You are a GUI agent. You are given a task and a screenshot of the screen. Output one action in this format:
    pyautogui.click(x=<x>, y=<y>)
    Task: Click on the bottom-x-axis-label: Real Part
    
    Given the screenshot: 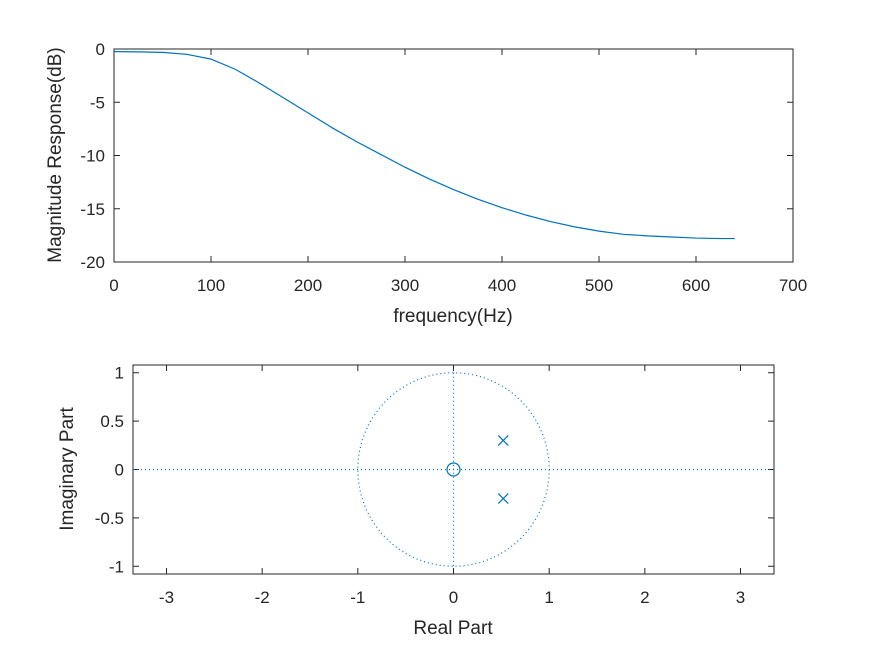 What is the action you would take?
    pyautogui.click(x=453, y=628)
    